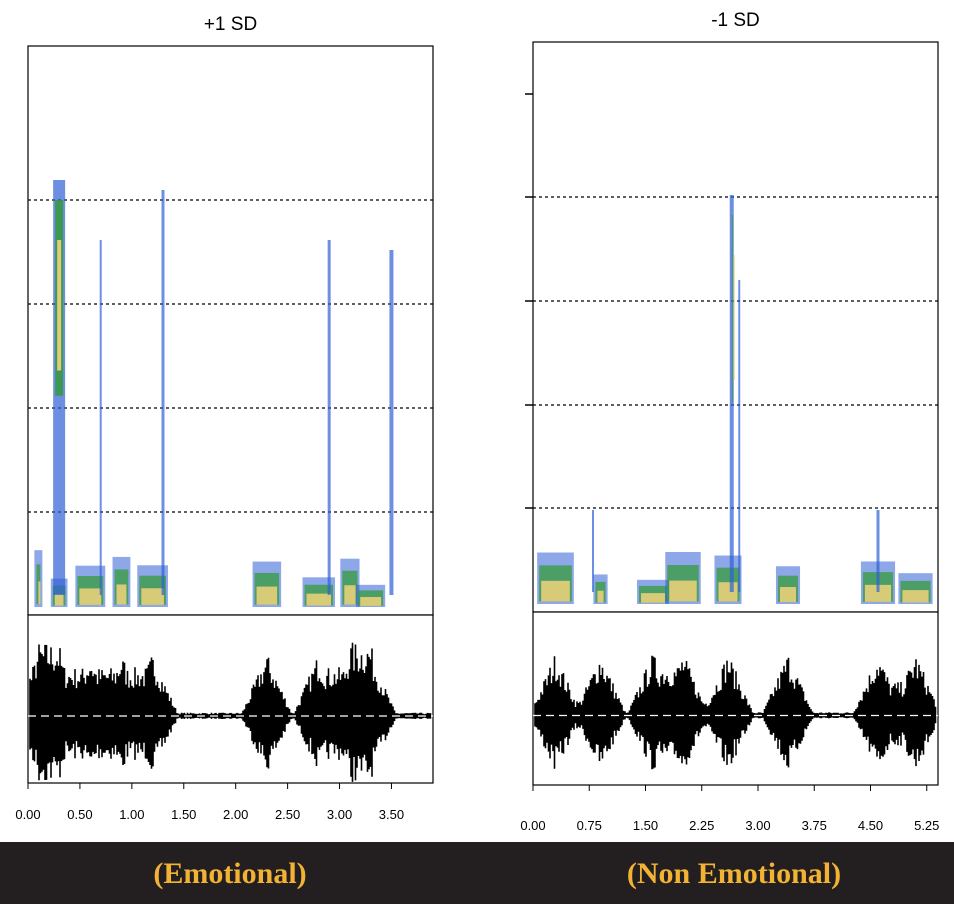 Image resolution: width=954 pixels, height=904 pixels. What do you see at coordinates (287, 814) in the screenshot?
I see `x-tick-label: 2.50` at bounding box center [287, 814].